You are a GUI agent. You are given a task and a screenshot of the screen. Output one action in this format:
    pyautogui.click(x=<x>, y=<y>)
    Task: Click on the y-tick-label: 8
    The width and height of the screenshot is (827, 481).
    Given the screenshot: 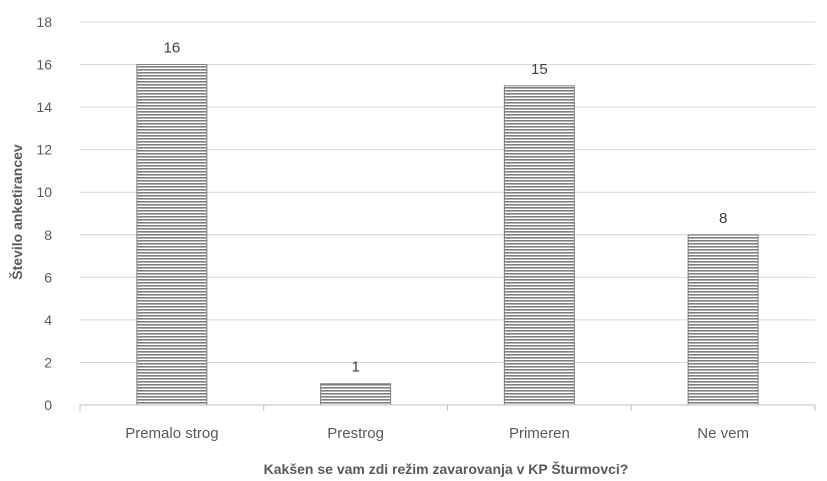 What is the action you would take?
    pyautogui.click(x=48, y=235)
    